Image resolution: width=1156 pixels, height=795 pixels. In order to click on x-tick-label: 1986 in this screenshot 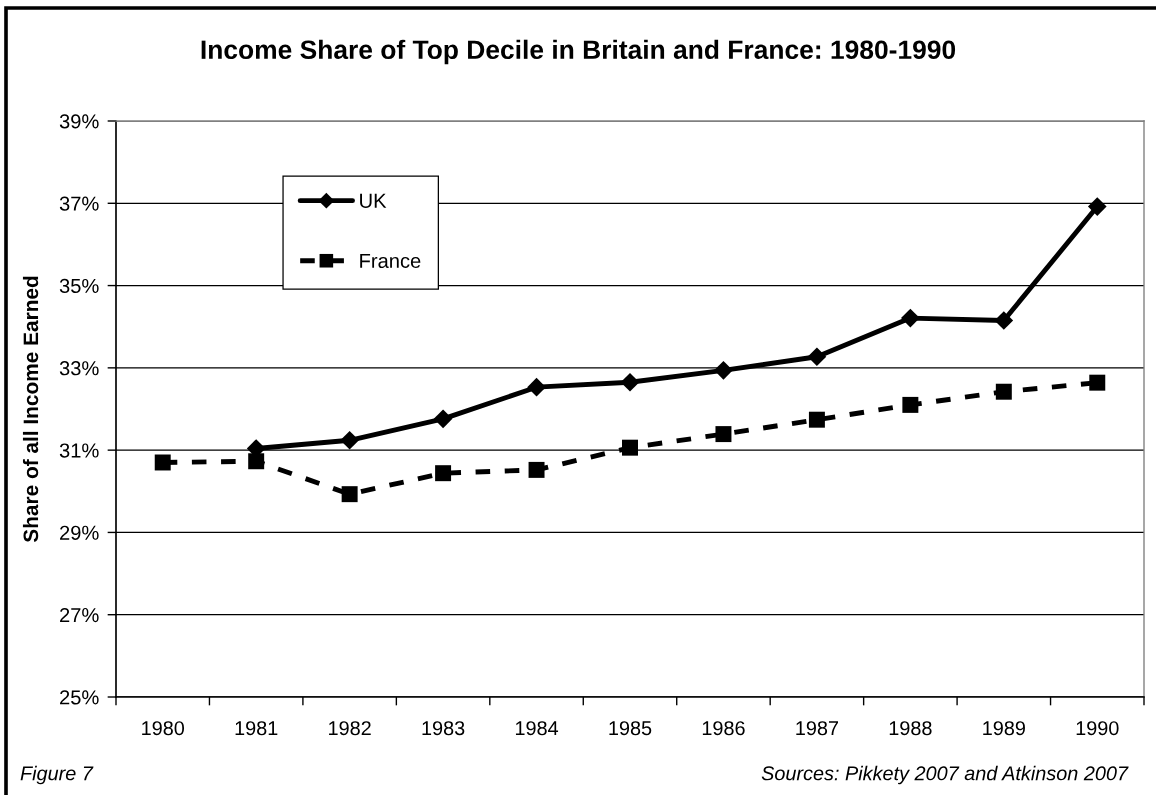, I will do `click(723, 728)`.